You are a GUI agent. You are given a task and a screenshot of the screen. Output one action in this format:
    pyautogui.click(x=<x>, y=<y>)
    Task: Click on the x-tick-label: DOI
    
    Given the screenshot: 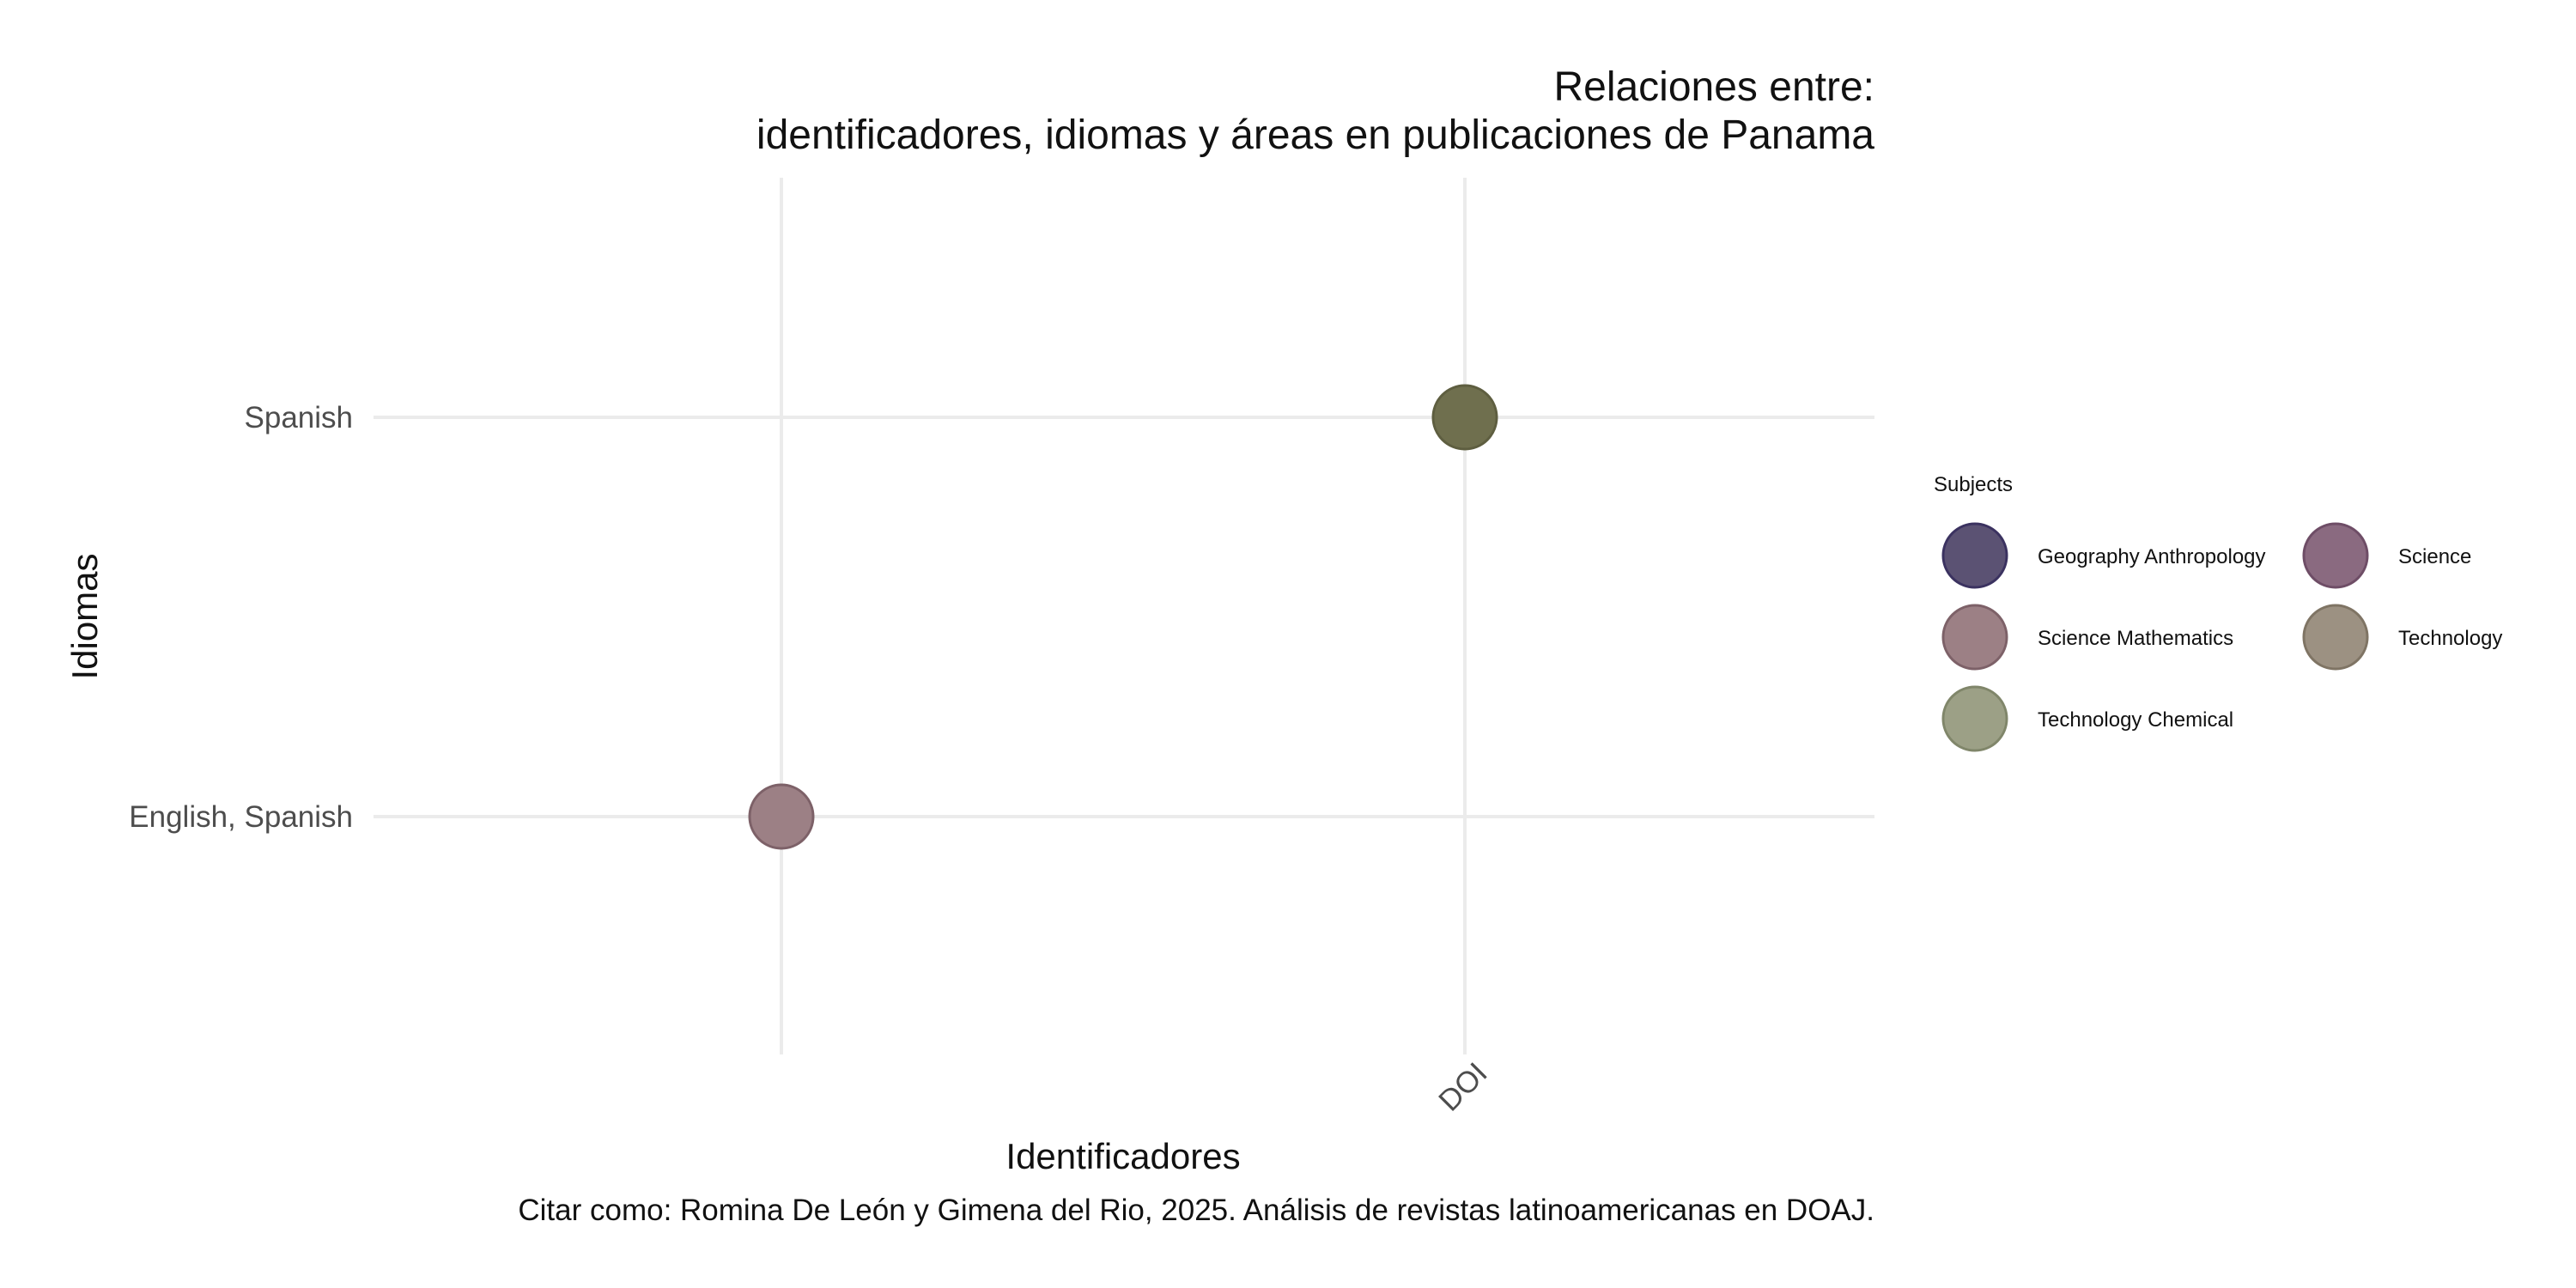 What is the action you would take?
    pyautogui.click(x=1463, y=1087)
    